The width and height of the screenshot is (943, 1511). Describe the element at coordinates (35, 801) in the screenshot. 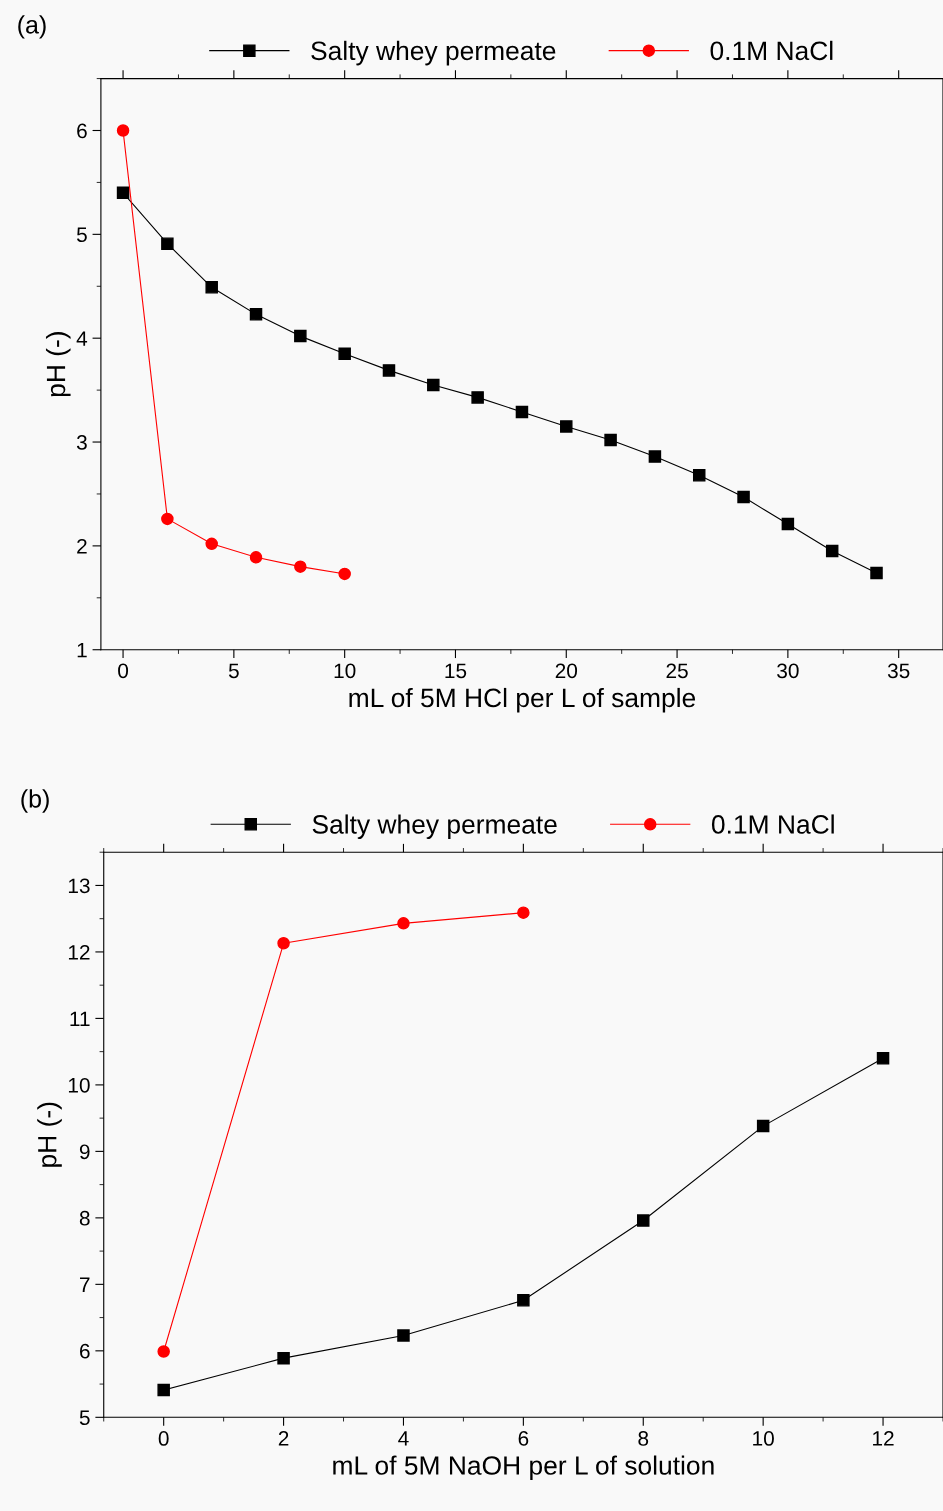

I see `text: (b)` at that location.